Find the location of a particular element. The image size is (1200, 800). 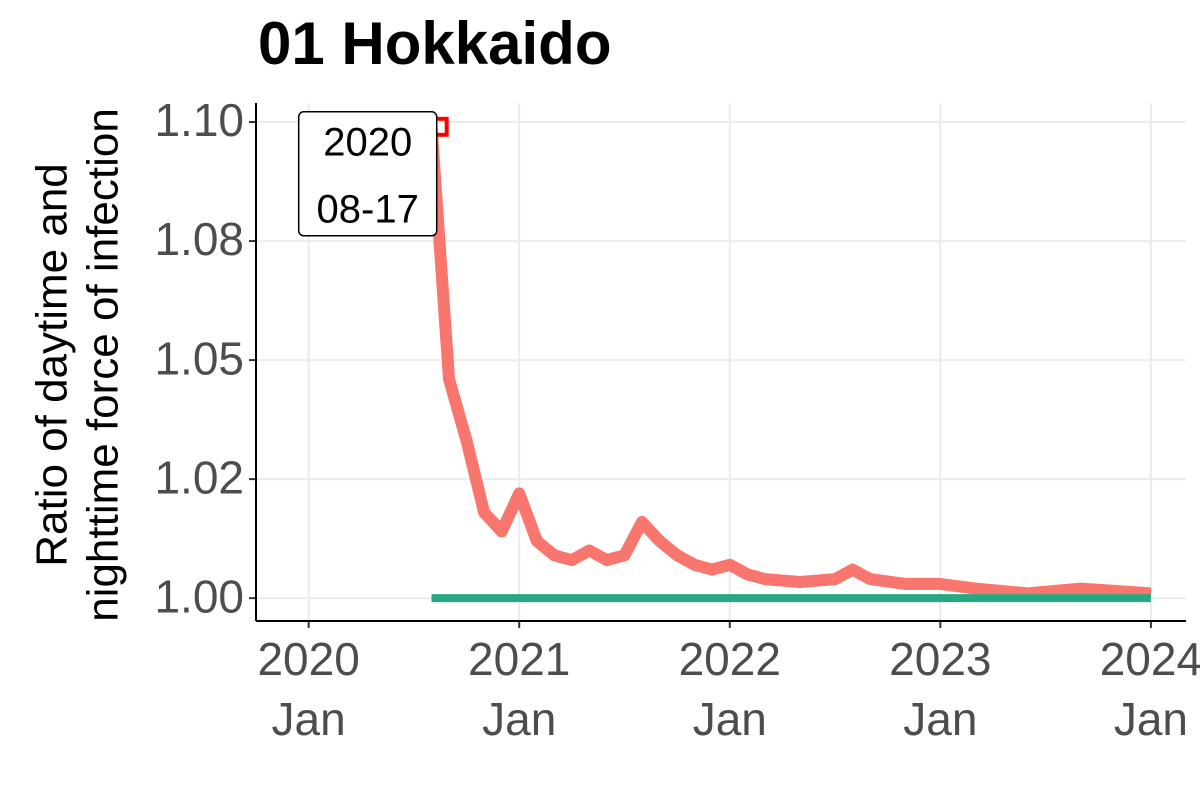

y-axis-label: Ratio of daytime and is located at coordinates (52, 365).